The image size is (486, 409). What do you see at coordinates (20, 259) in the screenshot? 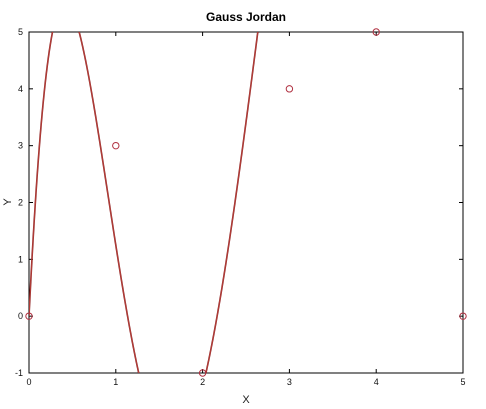
I see `y-tick-label: 1` at bounding box center [20, 259].